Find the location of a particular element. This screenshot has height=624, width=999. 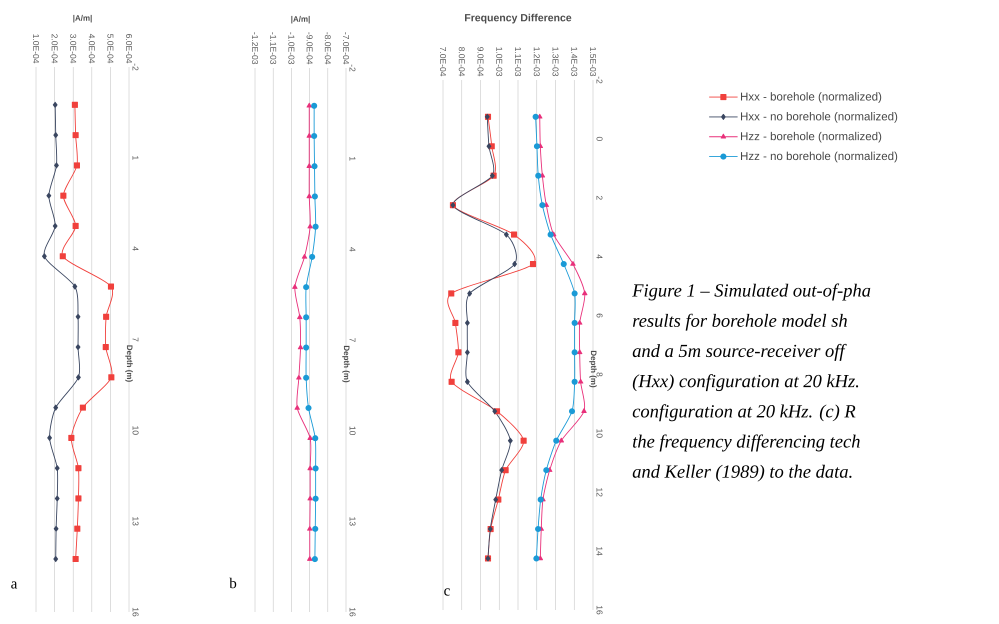

y-tick-label: 0 is located at coordinates (599, 138).